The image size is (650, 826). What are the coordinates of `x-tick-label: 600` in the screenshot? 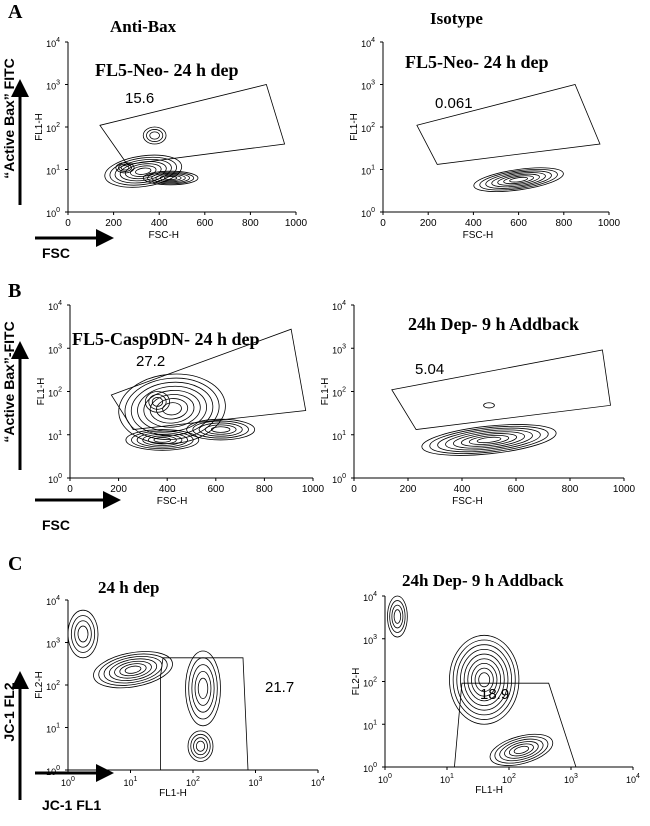 It's located at (215, 489).